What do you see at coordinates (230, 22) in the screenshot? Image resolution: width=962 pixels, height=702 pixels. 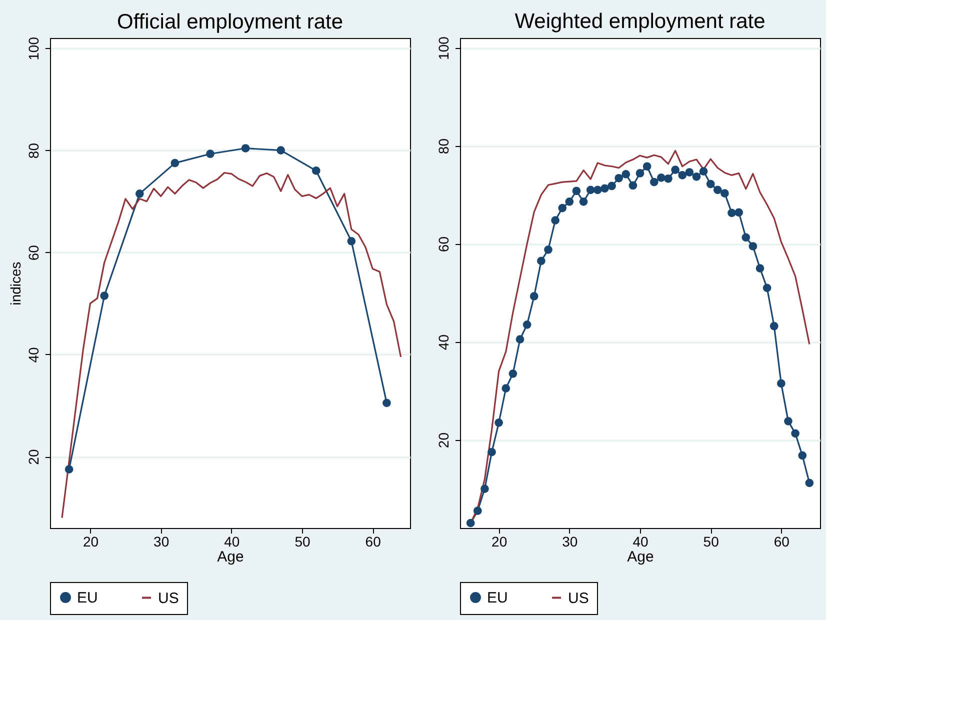 I see `chart-title: Official employment rate` at bounding box center [230, 22].